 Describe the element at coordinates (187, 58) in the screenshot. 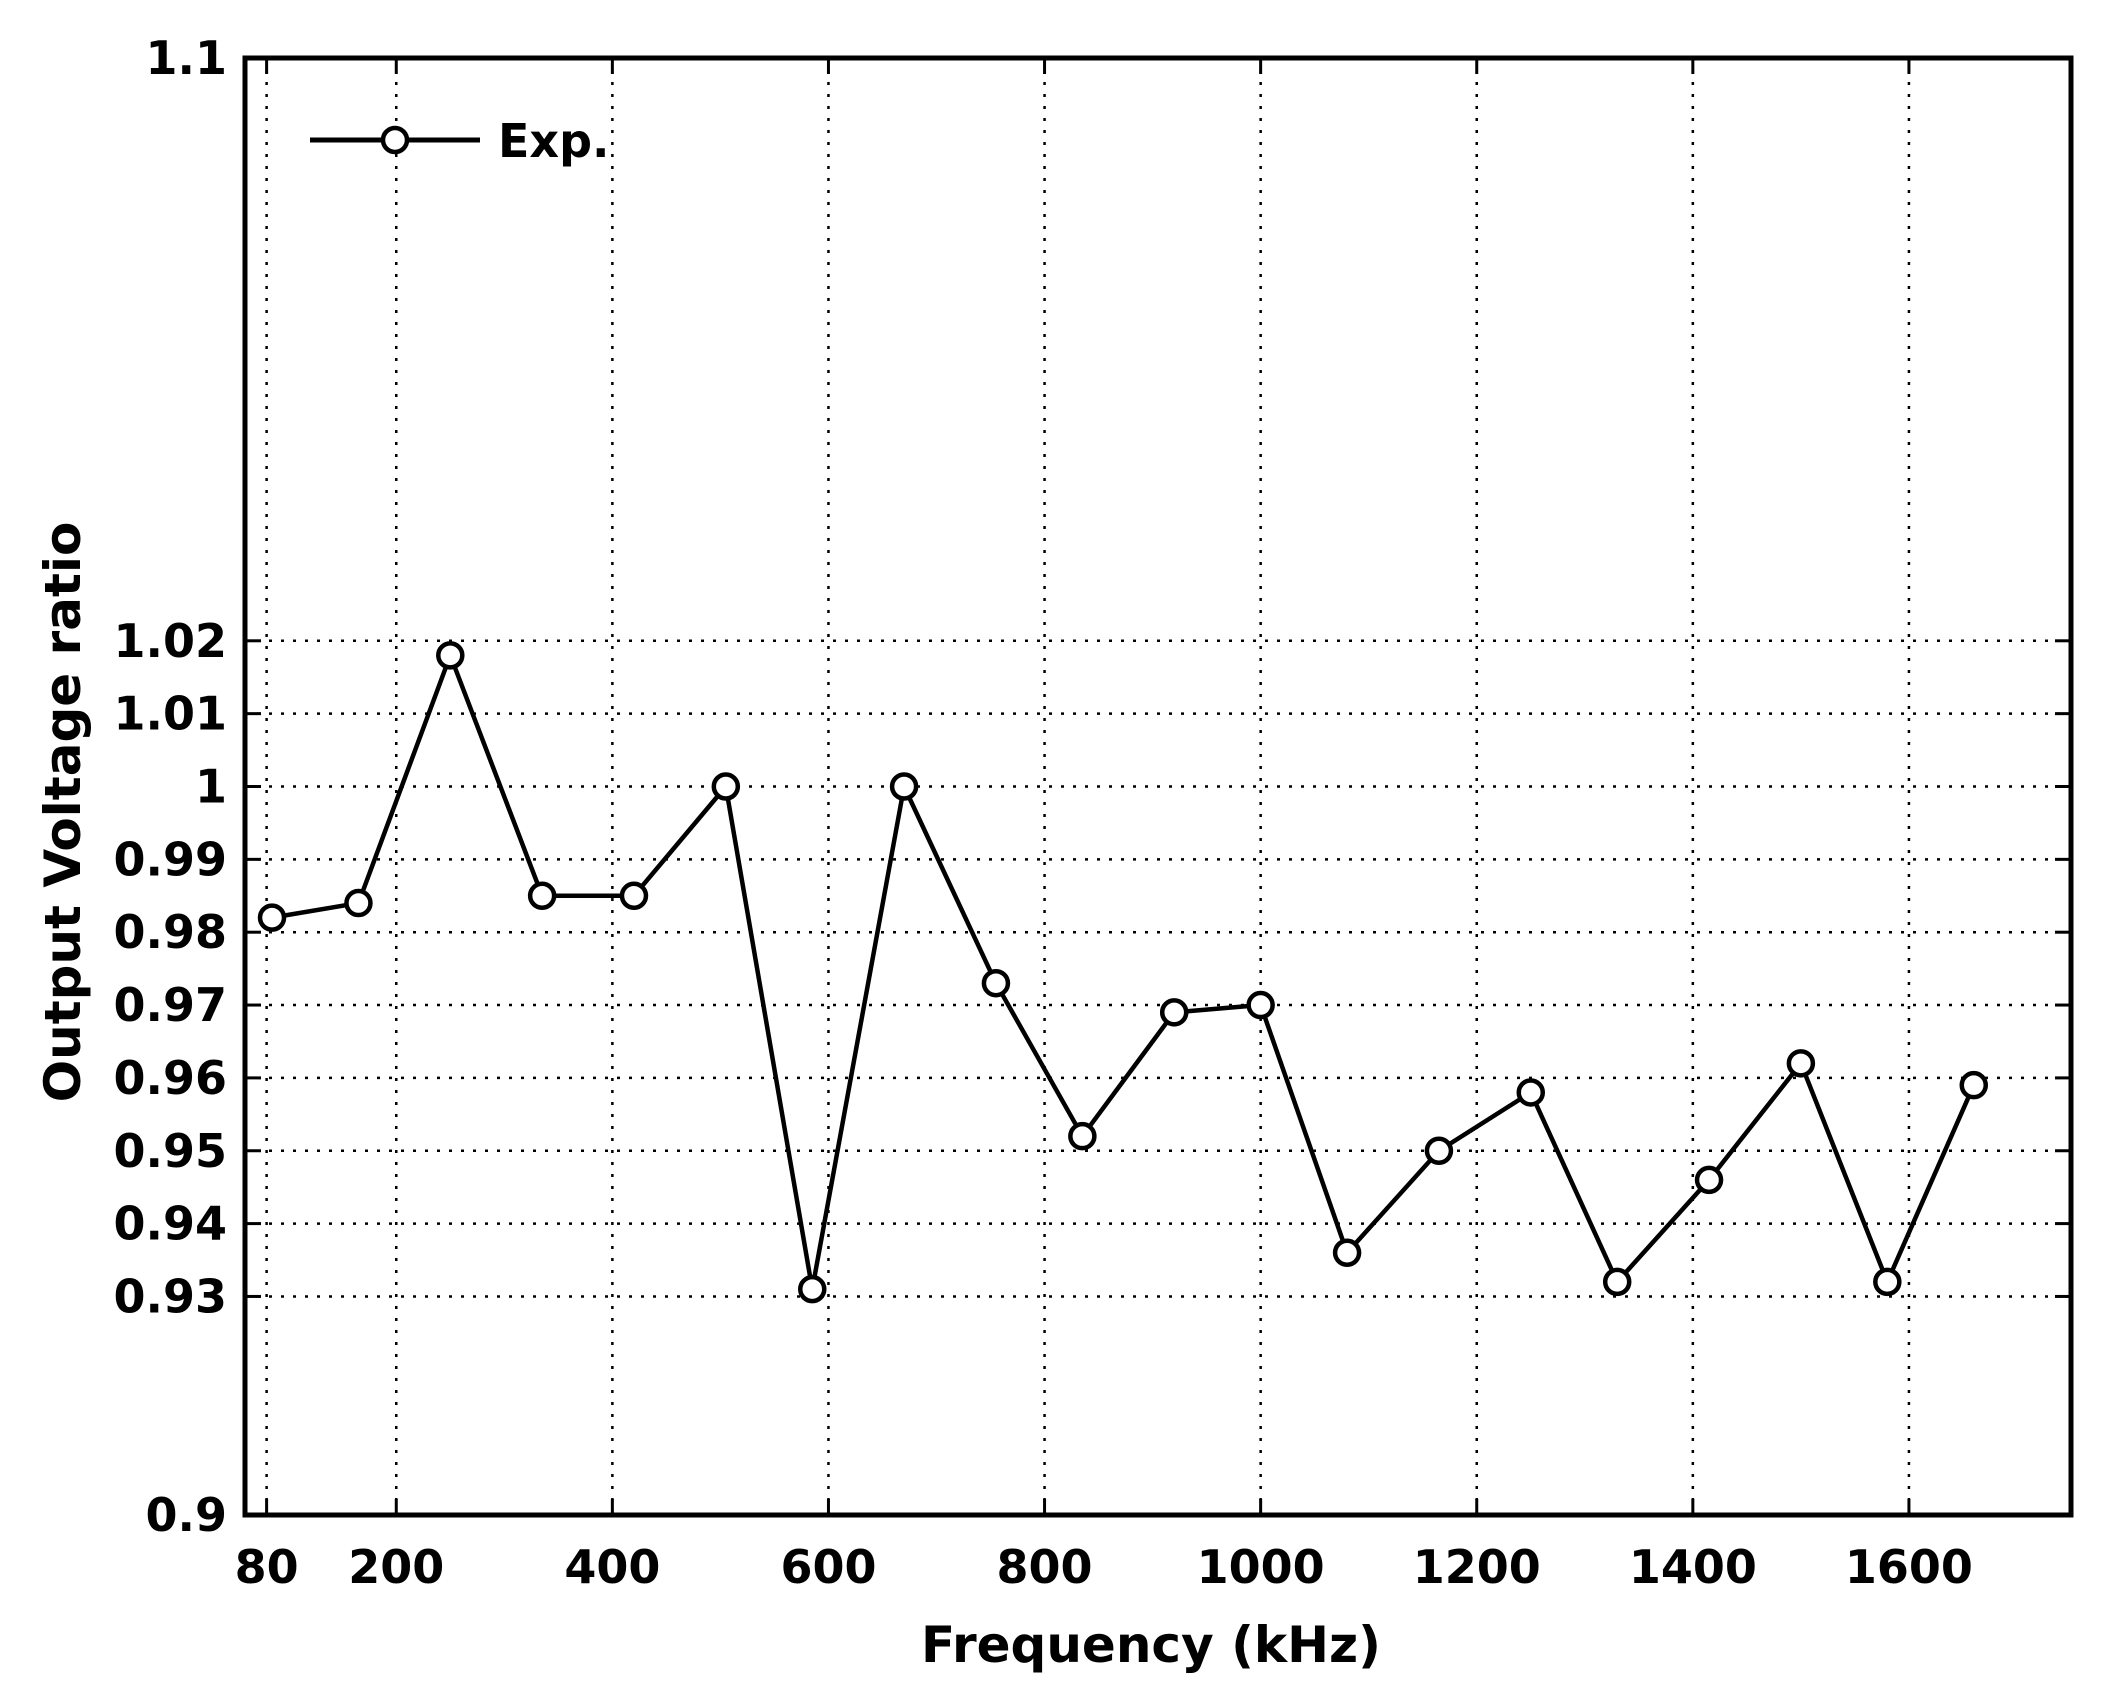

I see `y-tick-label: 1.1` at that location.